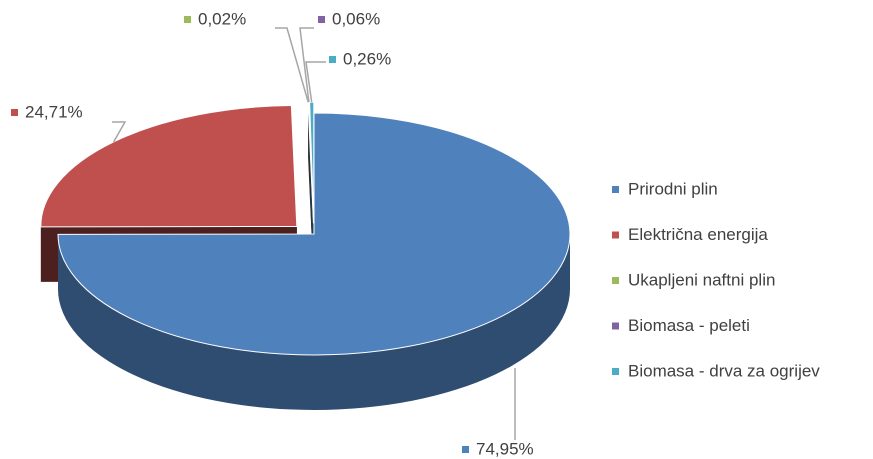 The width and height of the screenshot is (873, 459). I want to click on data-label: 74,95%, so click(505, 448).